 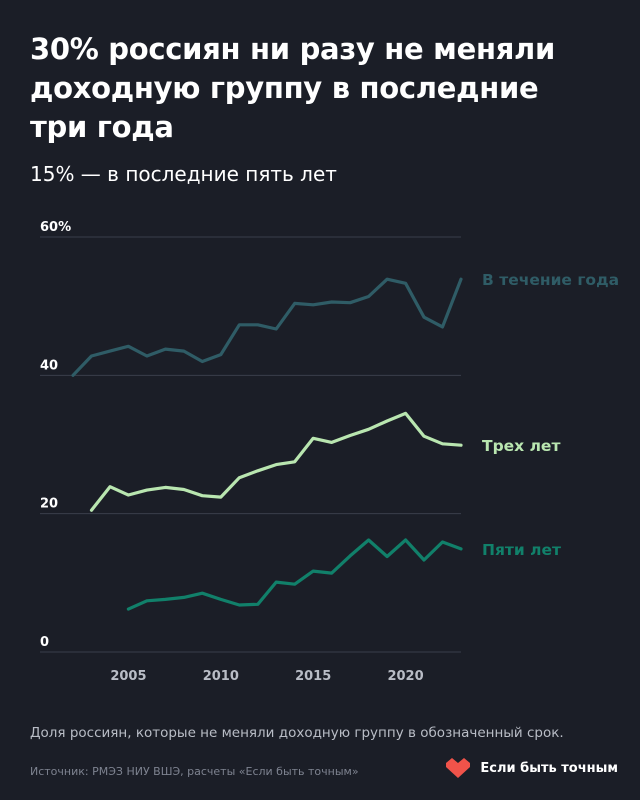 I want to click on y-tick-label: 60%, so click(x=55, y=227).